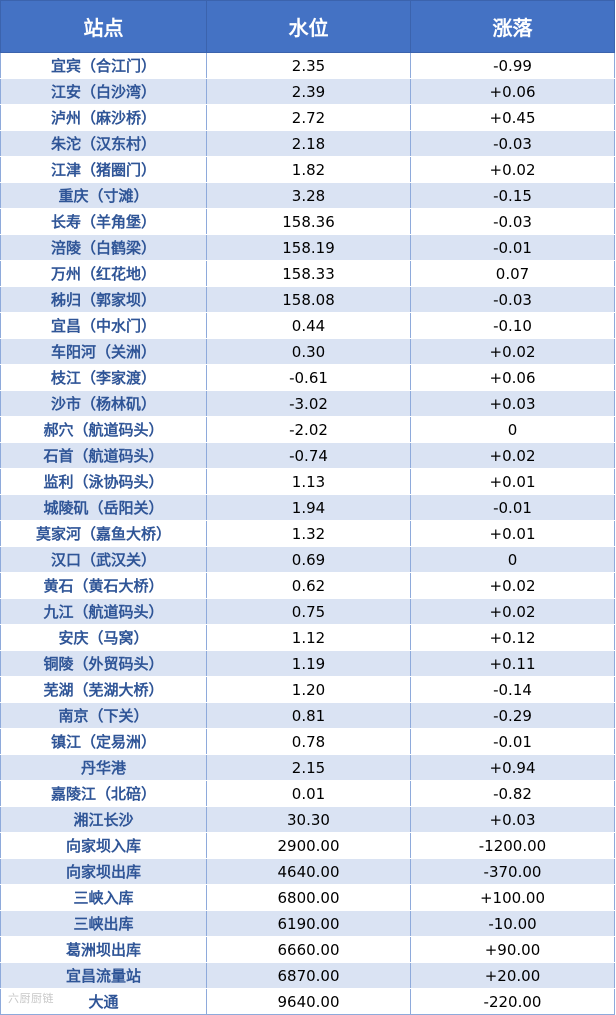 The image size is (616, 1015). What do you see at coordinates (307, 26) in the screenshot?
I see `table-header: 站点 水位 涨落` at bounding box center [307, 26].